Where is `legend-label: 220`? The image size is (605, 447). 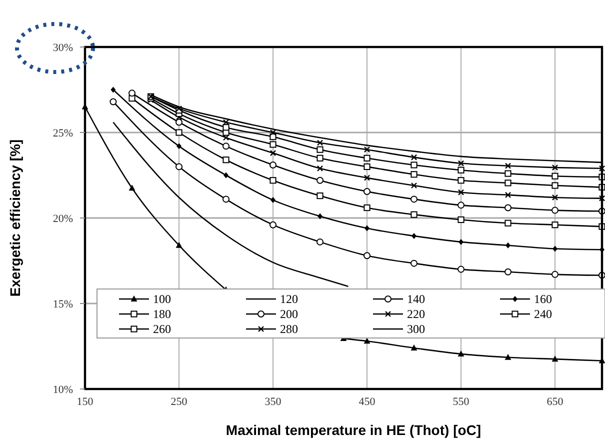
legend-label: 220 is located at coordinates (416, 314).